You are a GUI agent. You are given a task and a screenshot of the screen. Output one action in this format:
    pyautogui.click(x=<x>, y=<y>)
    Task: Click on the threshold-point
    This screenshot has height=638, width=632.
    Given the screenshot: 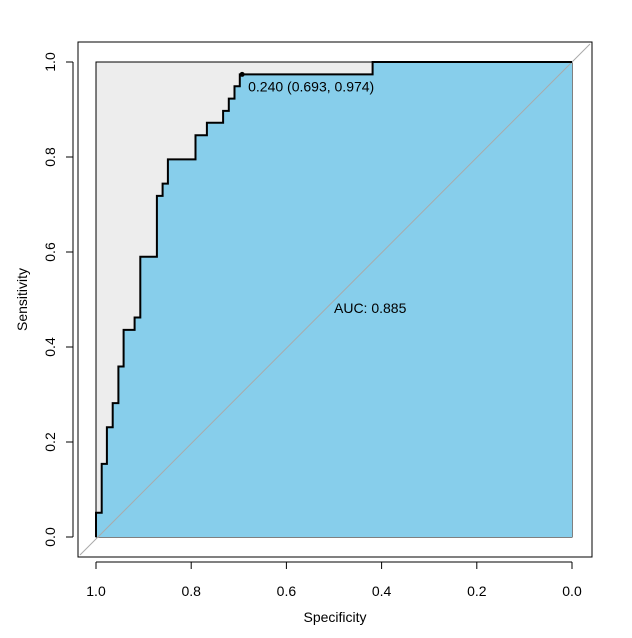 What is the action you would take?
    pyautogui.click(x=242, y=74)
    